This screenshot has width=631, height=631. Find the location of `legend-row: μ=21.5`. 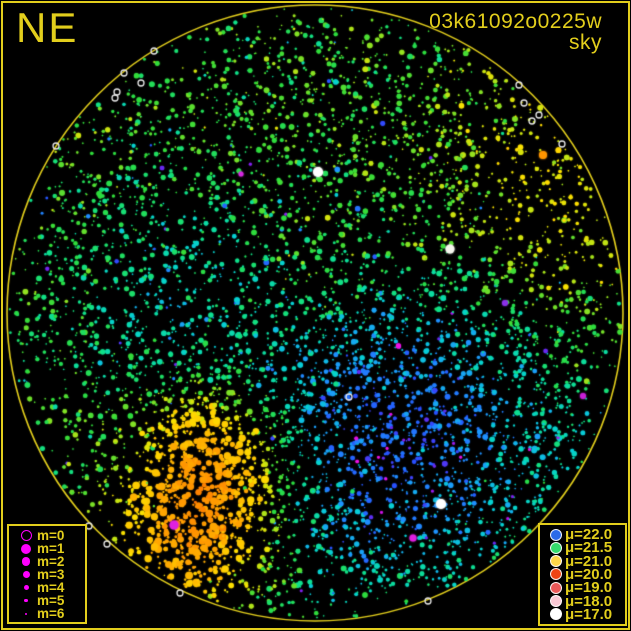

legend-row: μ=21.5 is located at coordinates (584, 548).